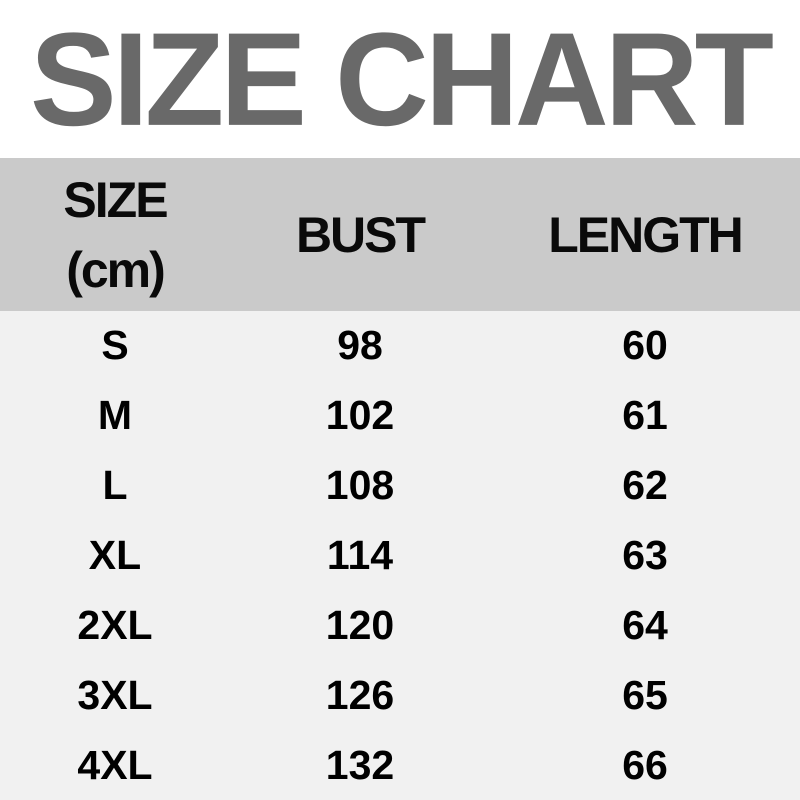 The image size is (800, 800). What do you see at coordinates (115, 555) in the screenshot?
I see `cell-size: XL` at bounding box center [115, 555].